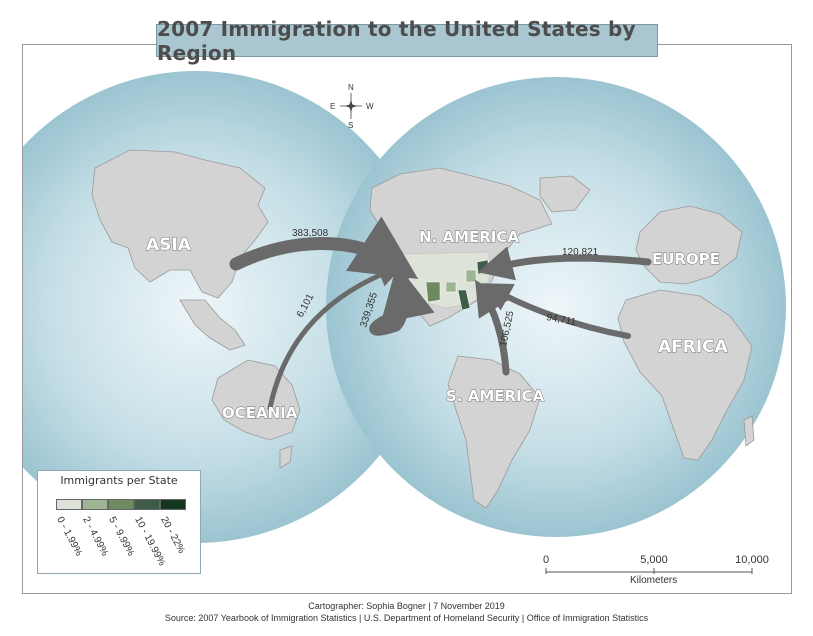 Image resolution: width=813 pixels, height=636 pixels. I want to click on flow-label-europe: 120,821, so click(580, 252).